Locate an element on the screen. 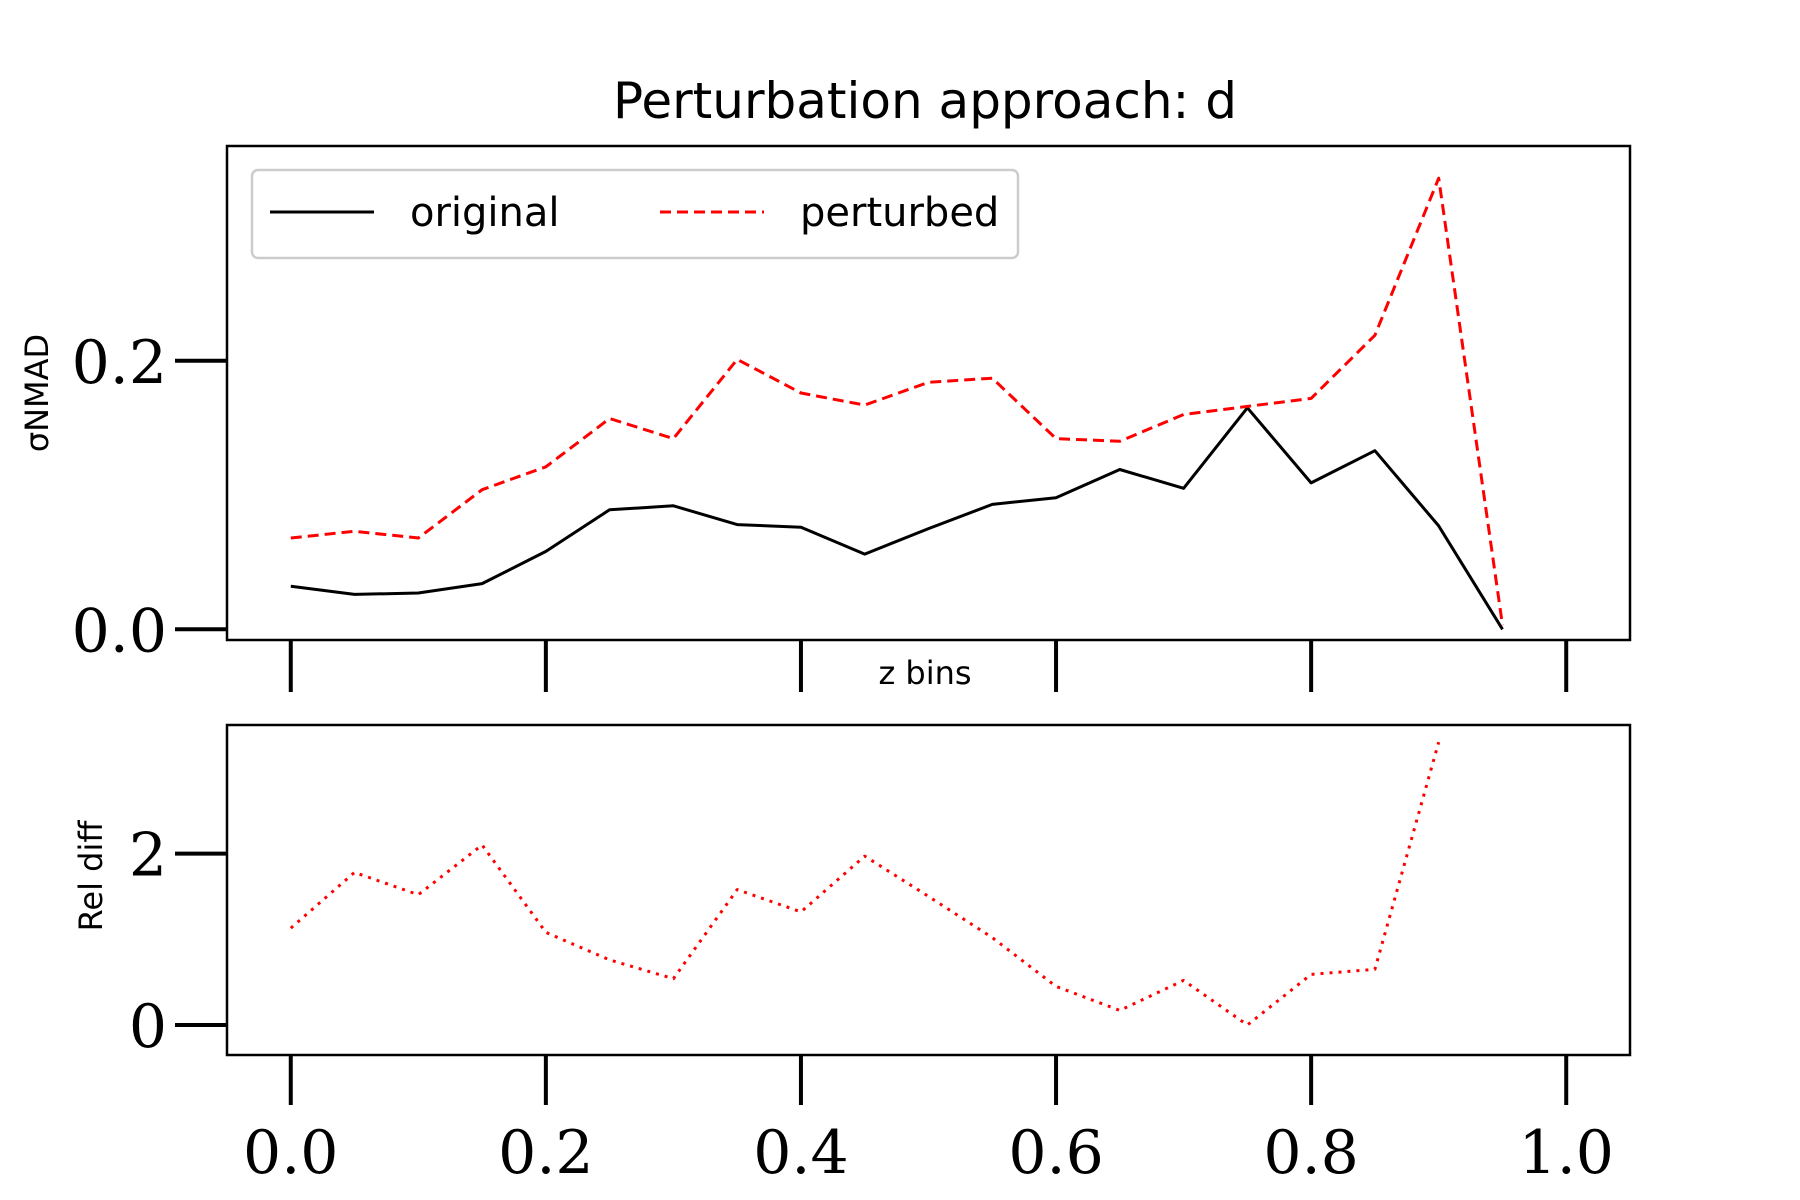 This screenshot has width=1800, height=1200. chart-title: Perturbation approach: d is located at coordinates (925, 101).